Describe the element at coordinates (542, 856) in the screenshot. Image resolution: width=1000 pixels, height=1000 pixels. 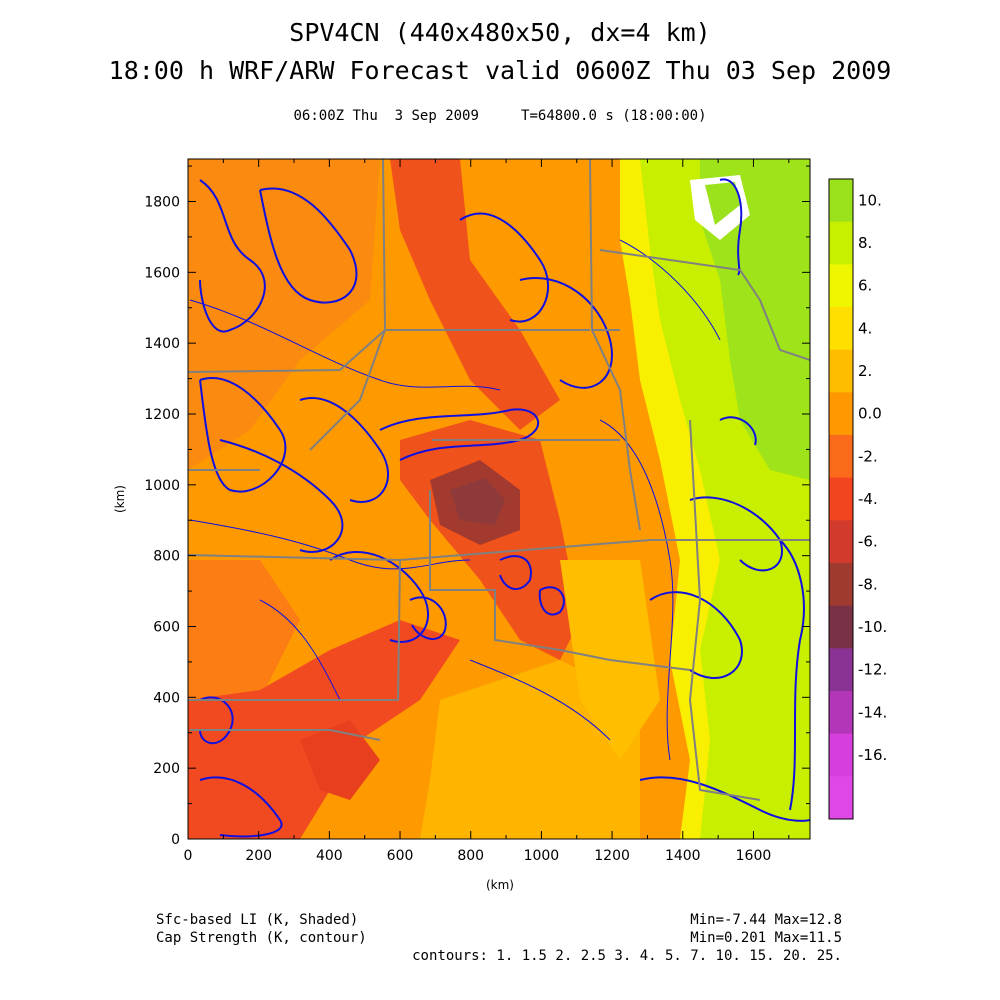
I see `x-tick-label: 1000` at that location.